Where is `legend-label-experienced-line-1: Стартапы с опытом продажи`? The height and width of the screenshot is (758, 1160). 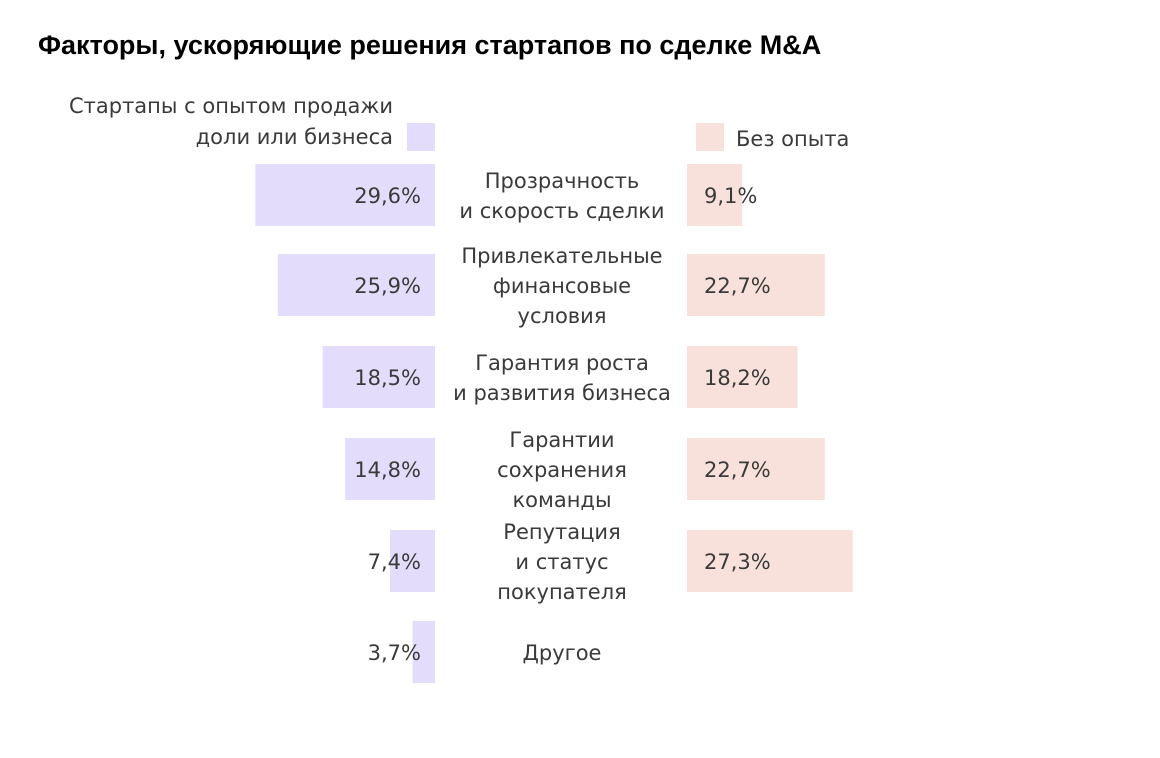
legend-label-experienced-line-1: Стартапы с опытом продажи is located at coordinates (230, 106).